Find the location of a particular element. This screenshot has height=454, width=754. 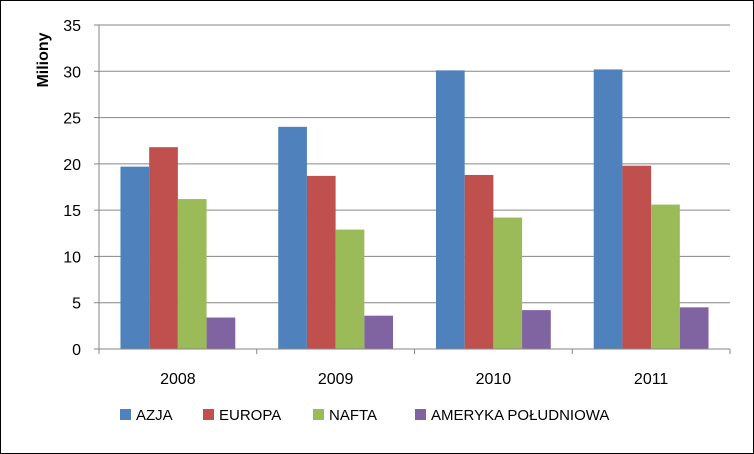

legend-label: AMERYKA POŁUDNIOWA is located at coordinates (520, 415).